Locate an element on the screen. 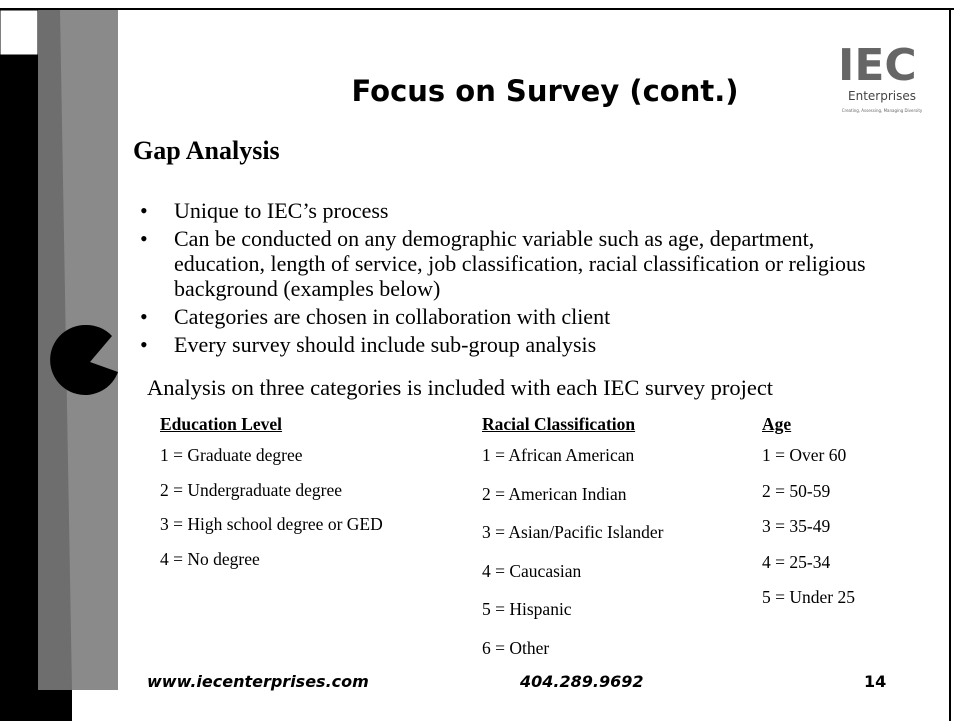  column-item: 6 = Other is located at coordinates (516, 647).